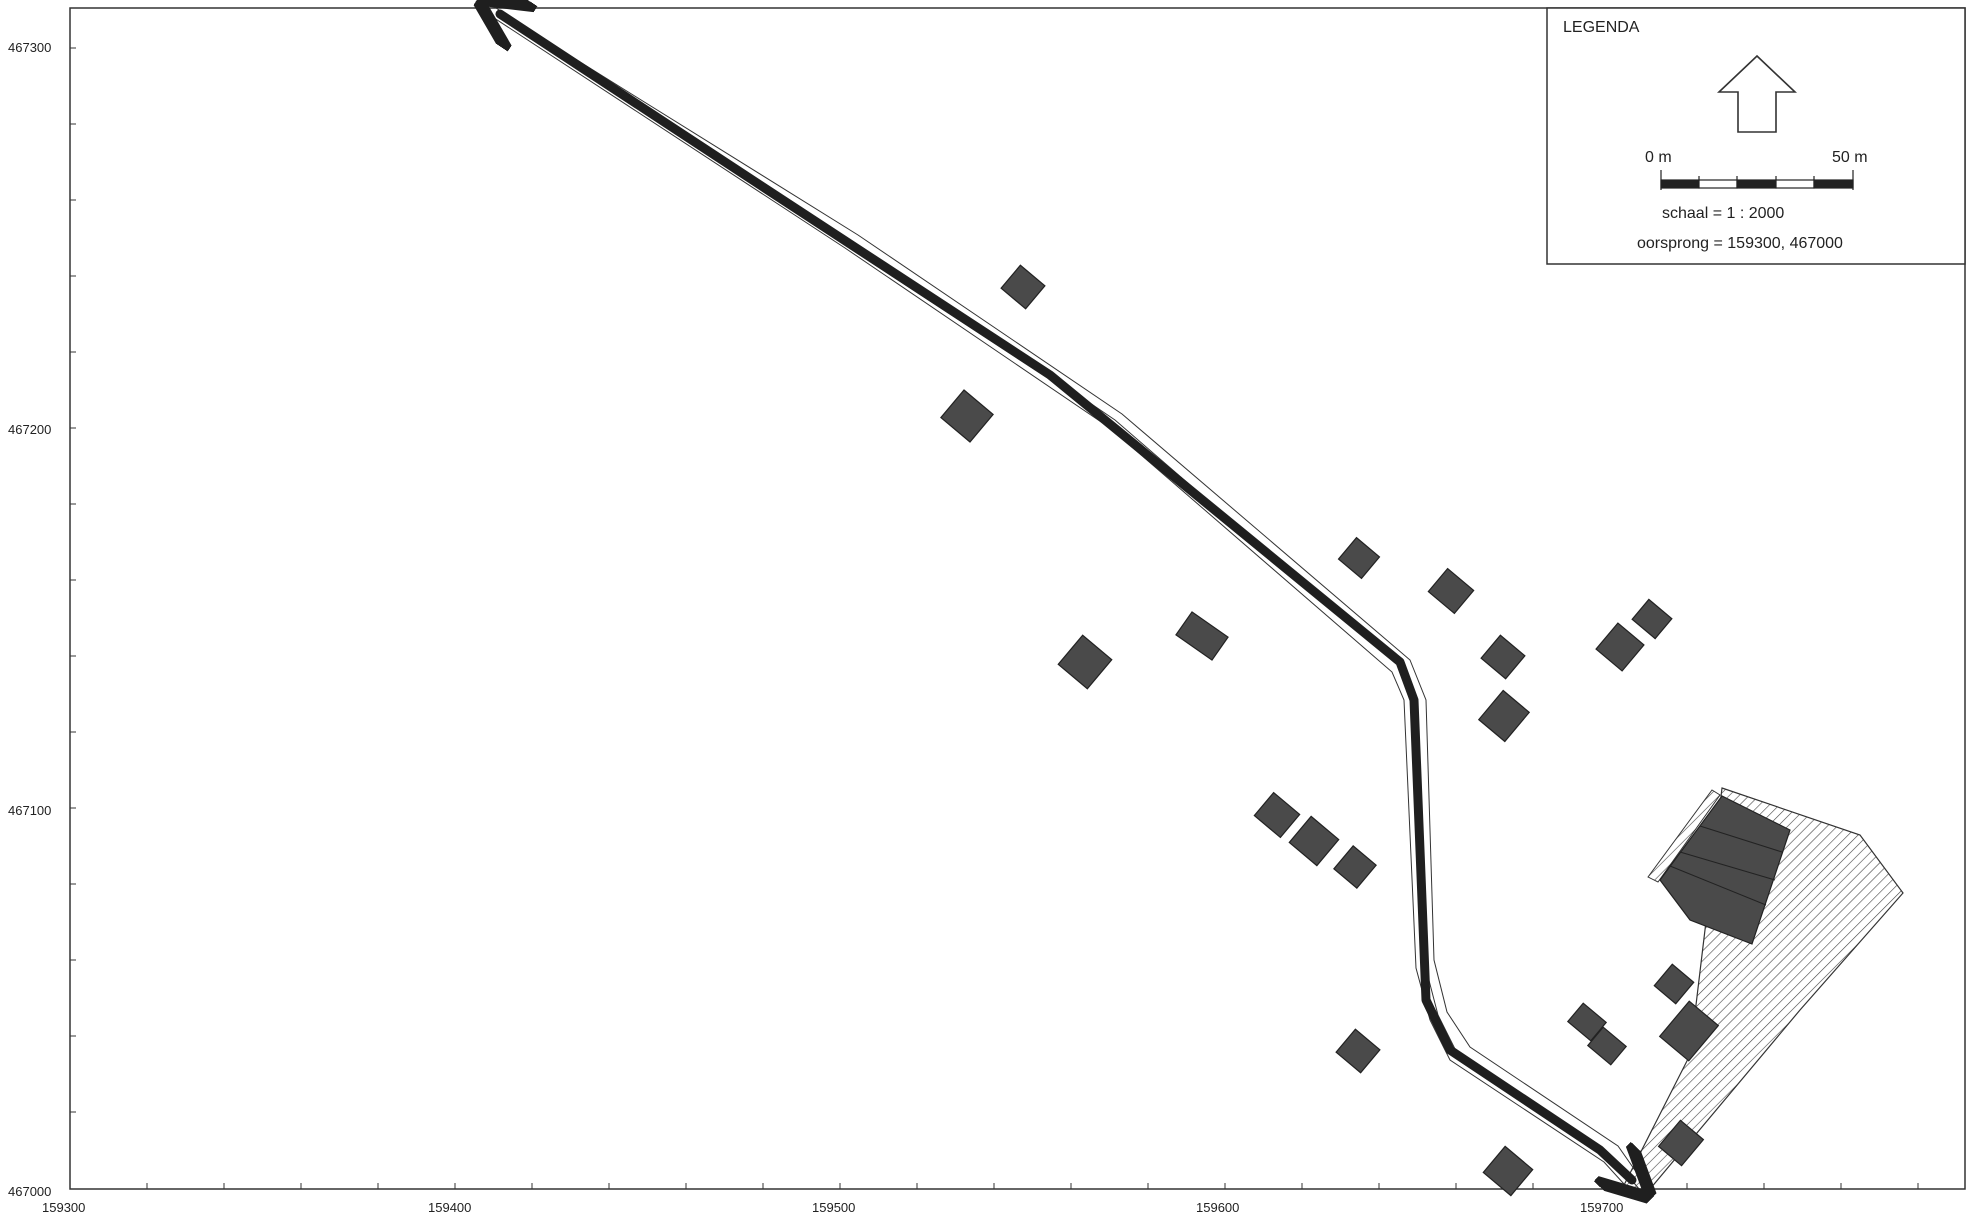  Describe the element at coordinates (73, 580) in the screenshot. I see `y-minor-ticks` at that location.